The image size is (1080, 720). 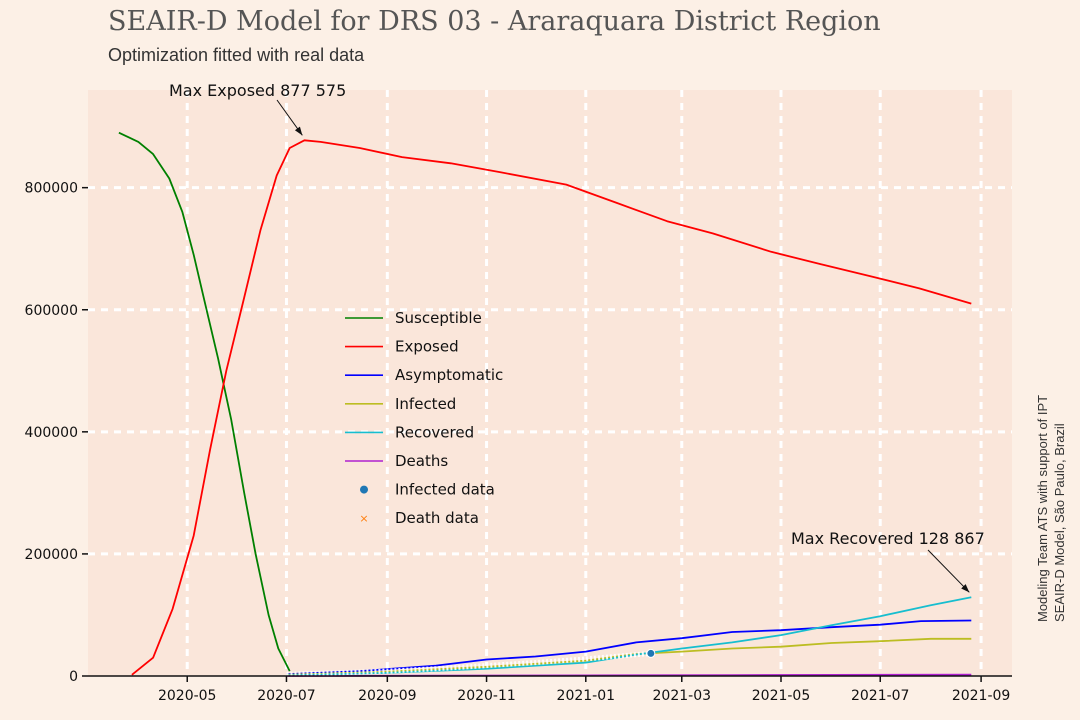 What do you see at coordinates (888, 538) in the screenshot?
I see `annotation-max-recovered: Max Recovered 128 867` at bounding box center [888, 538].